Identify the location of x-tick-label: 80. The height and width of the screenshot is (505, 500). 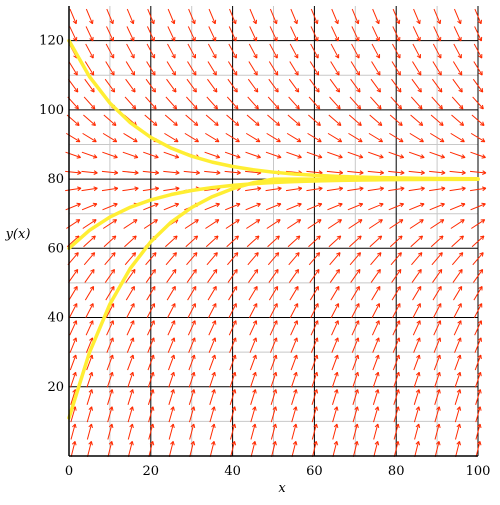
(396, 471).